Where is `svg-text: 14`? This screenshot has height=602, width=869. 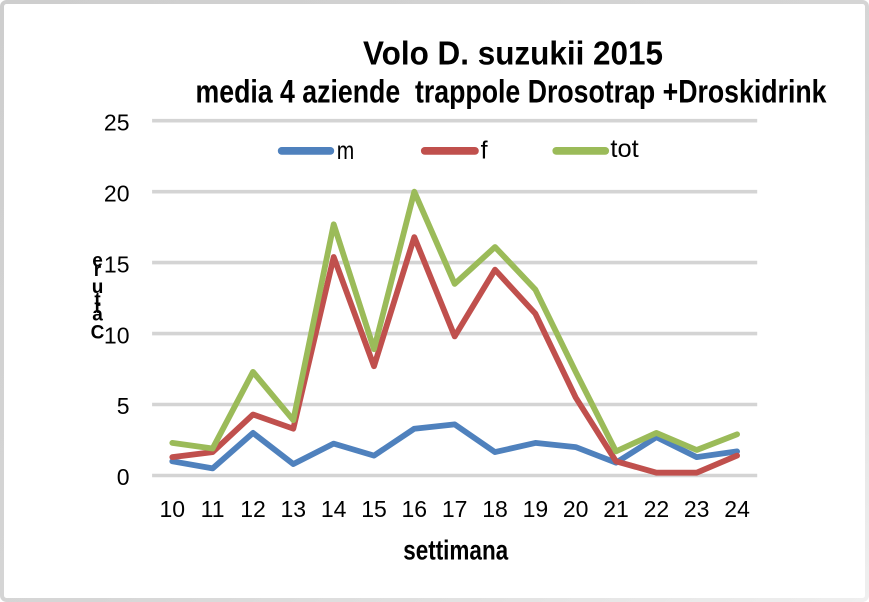 svg-text: 14 is located at coordinates (334, 509).